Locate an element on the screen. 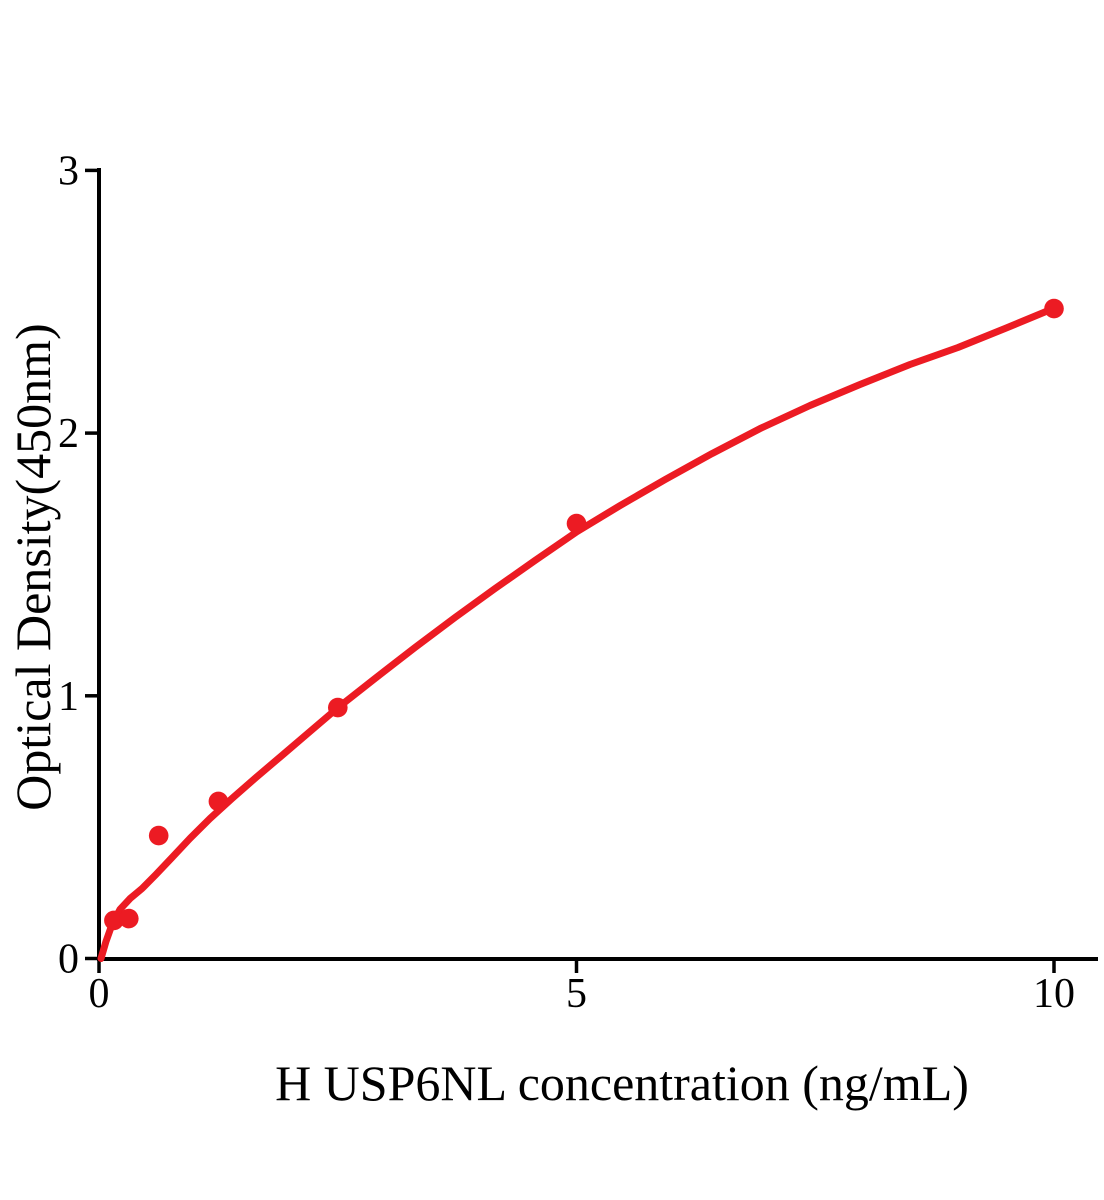  x-tick-label: 0 is located at coordinates (99, 994).